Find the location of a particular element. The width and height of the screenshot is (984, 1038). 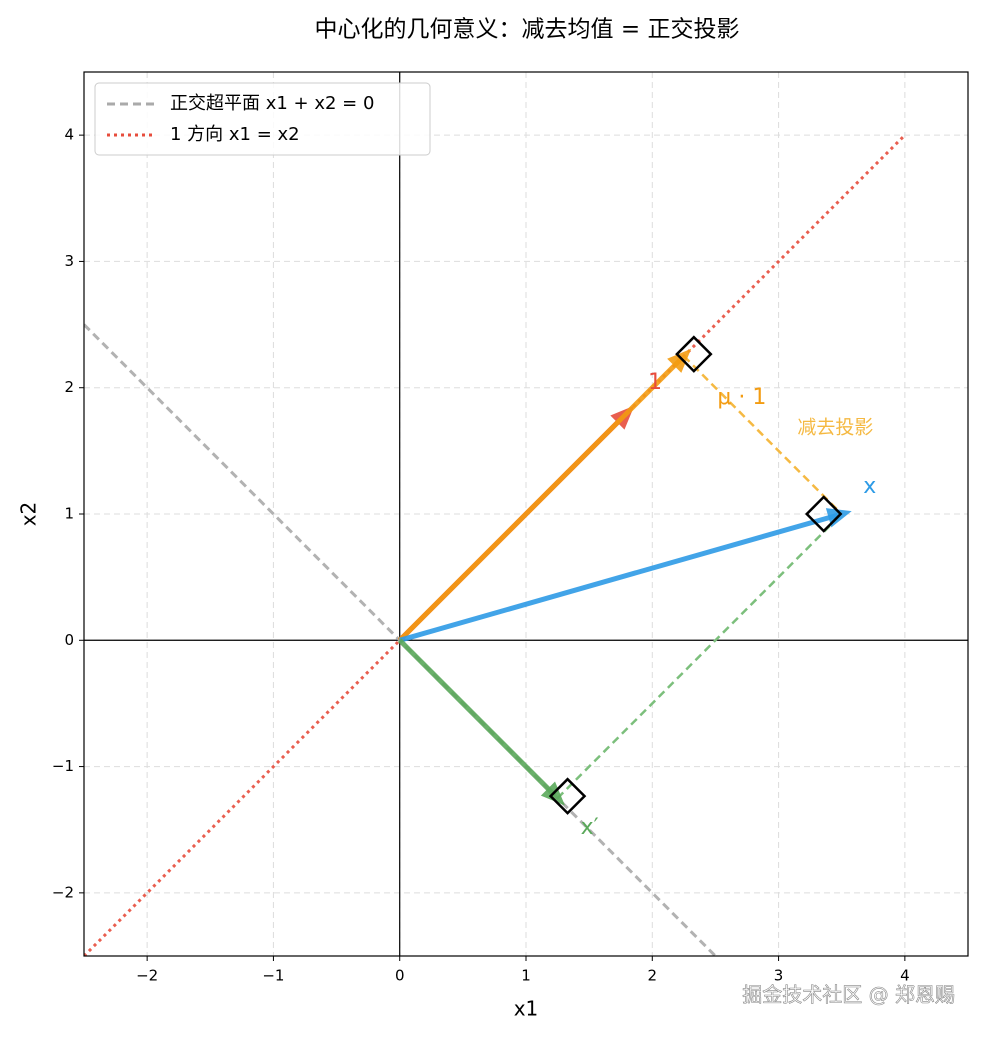

x-tick-label: 2 is located at coordinates (653, 976).